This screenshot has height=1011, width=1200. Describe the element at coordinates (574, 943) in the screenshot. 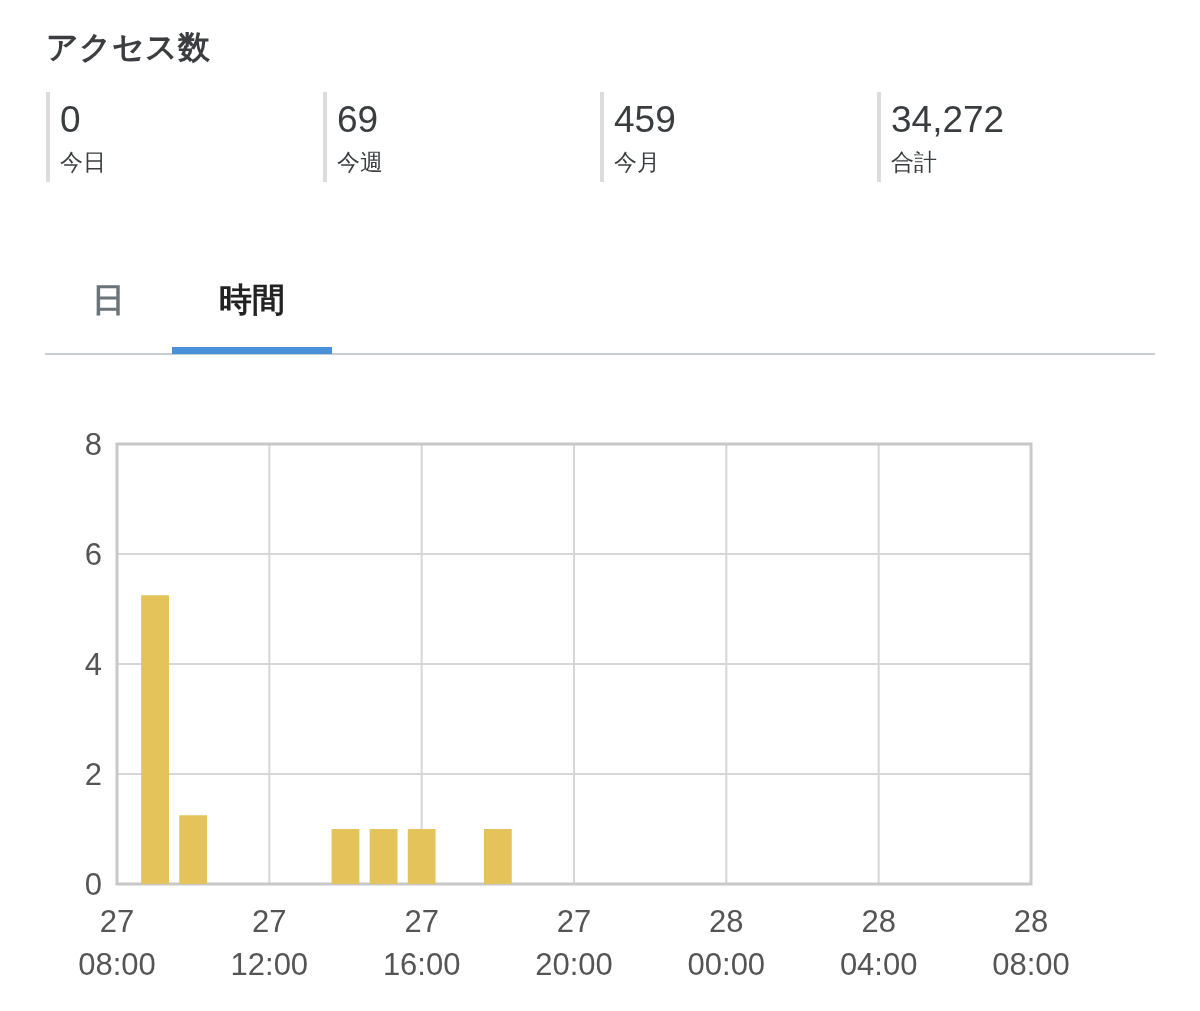

I see `xtick-label: 27 20:00` at that location.